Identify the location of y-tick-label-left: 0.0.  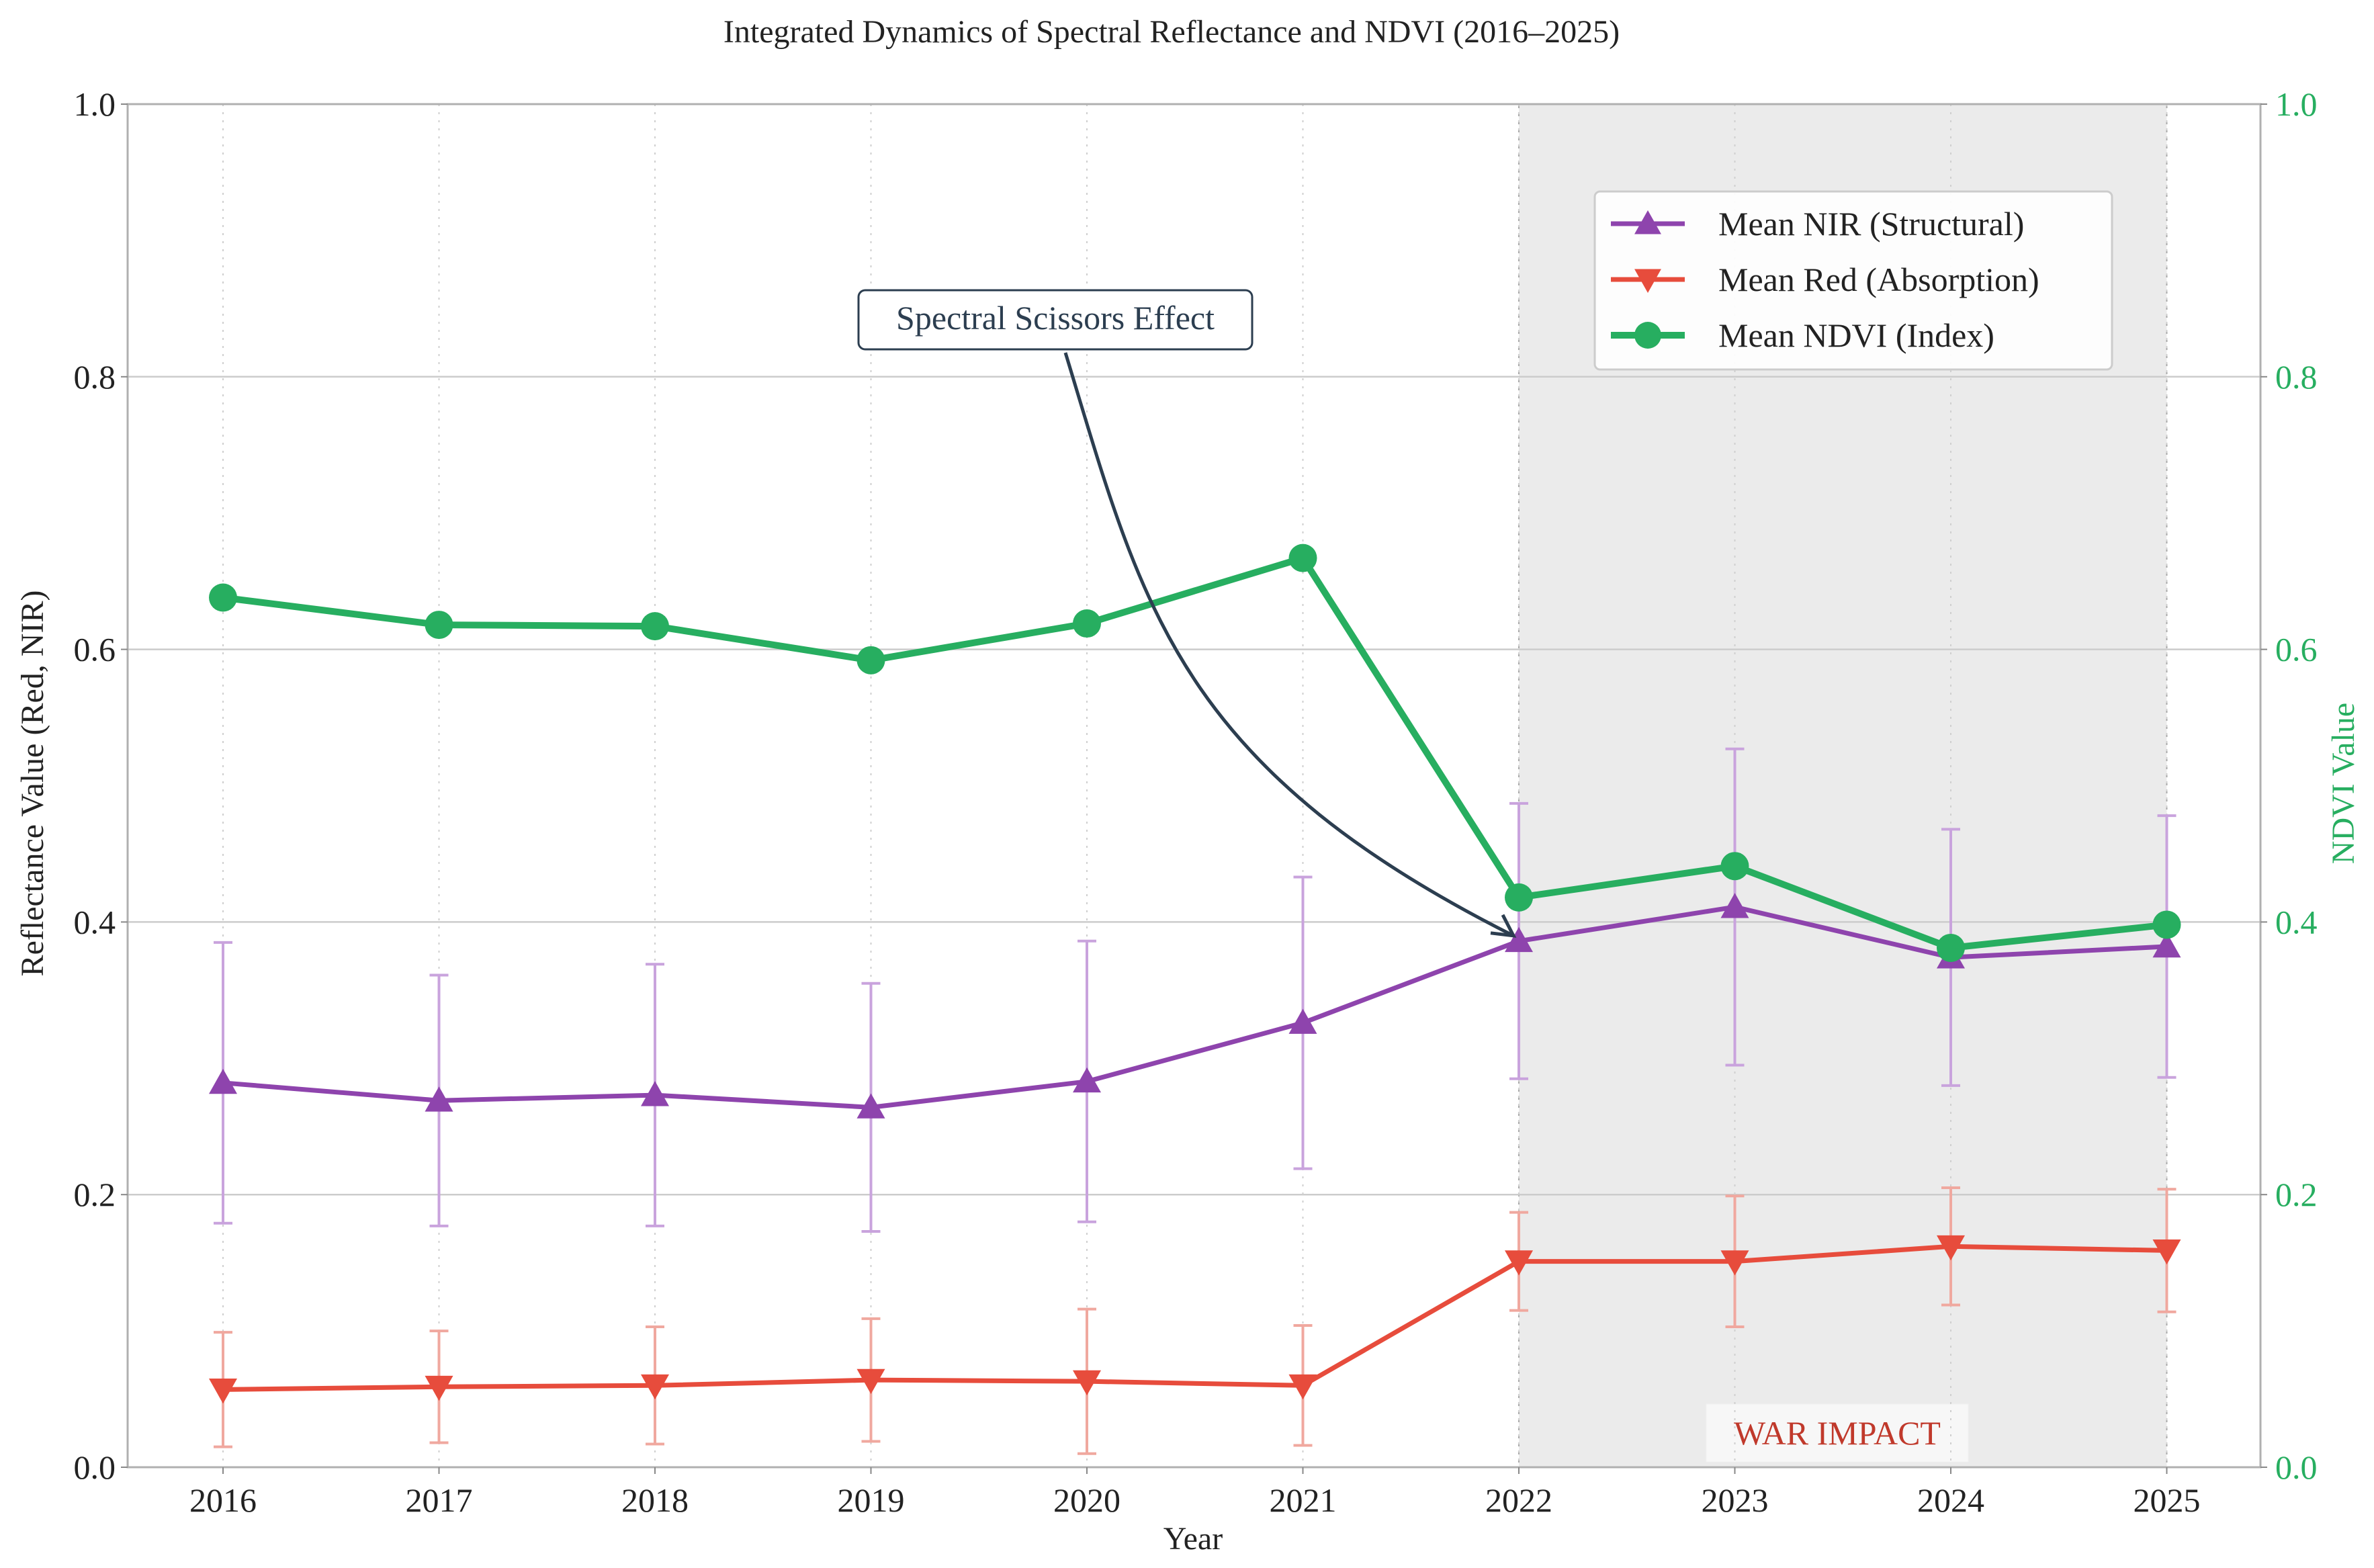
(95, 1467).